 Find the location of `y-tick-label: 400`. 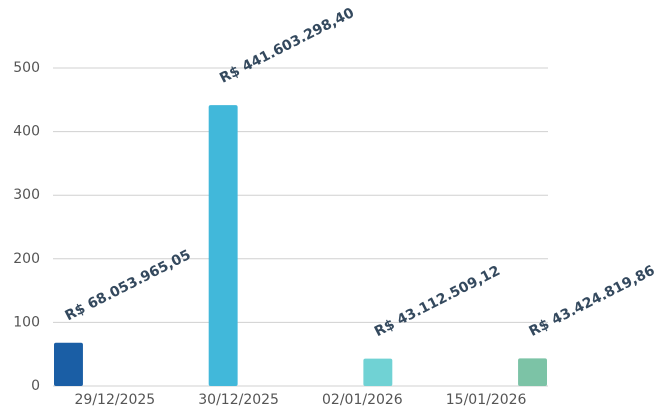

y-tick-label: 400 is located at coordinates (26, 132).